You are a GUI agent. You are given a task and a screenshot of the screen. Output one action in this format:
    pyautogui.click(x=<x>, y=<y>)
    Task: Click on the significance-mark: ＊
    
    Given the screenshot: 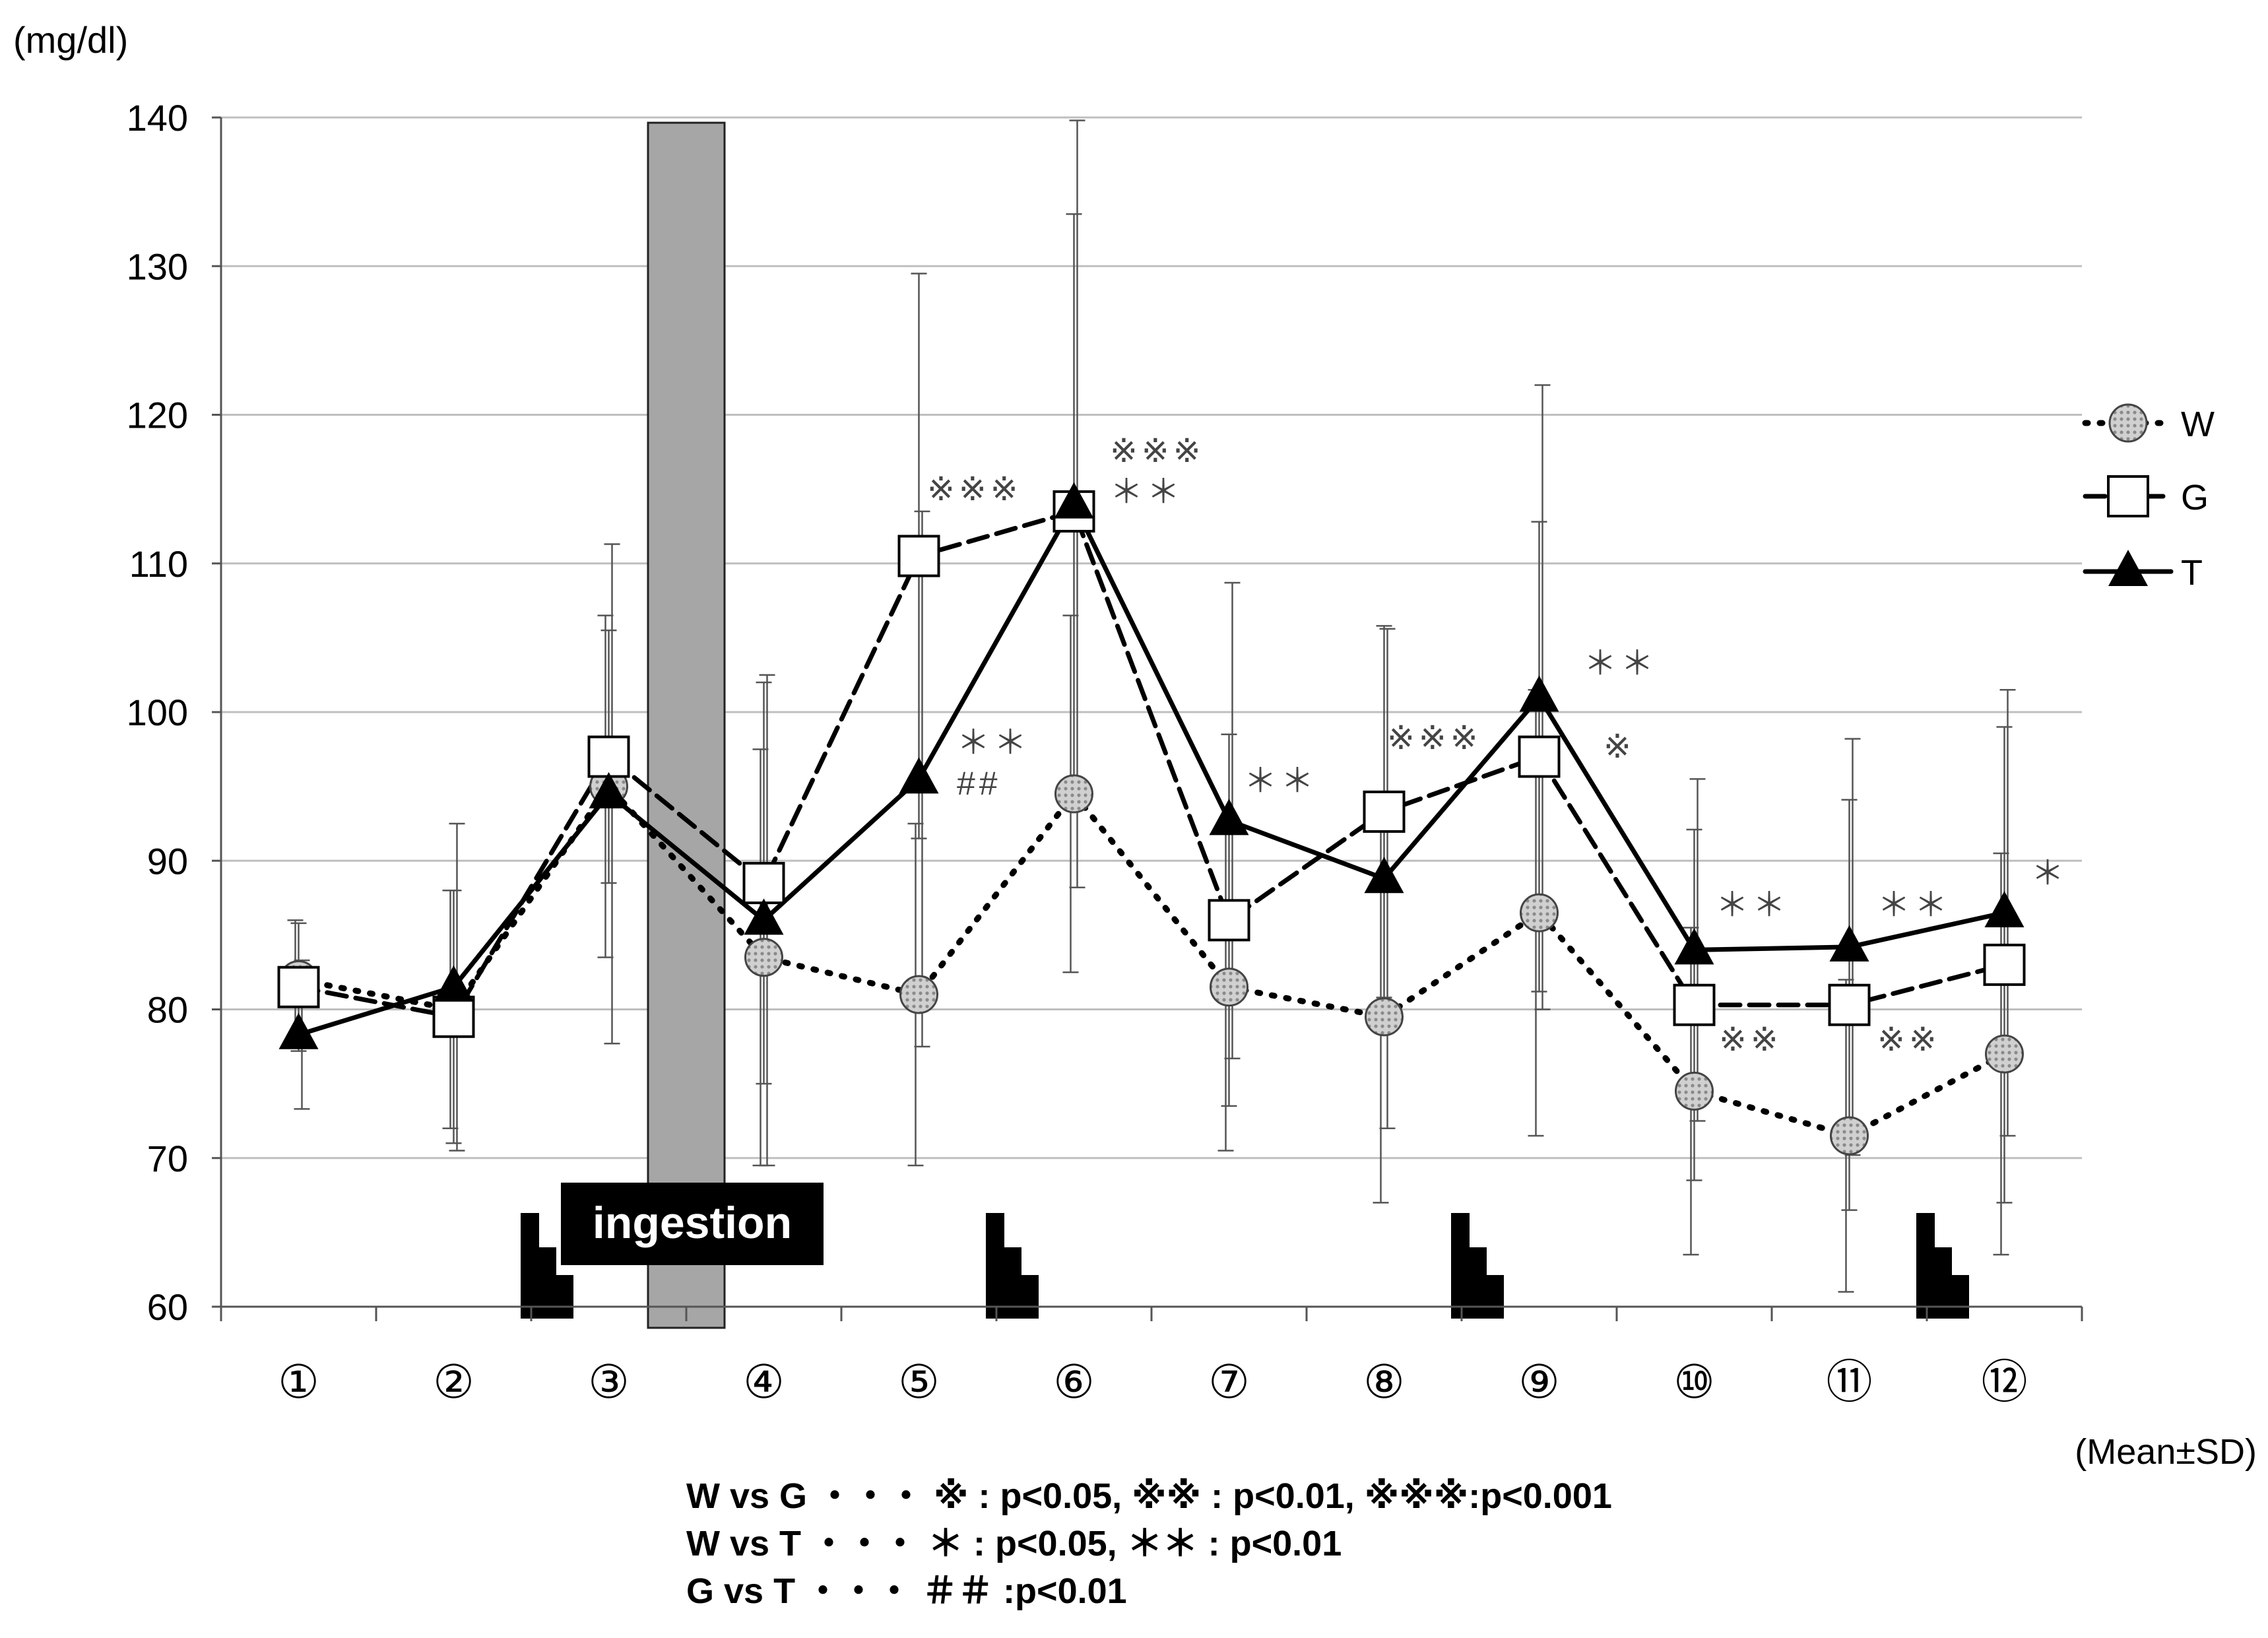 What is the action you would take?
    pyautogui.click(x=2050, y=873)
    